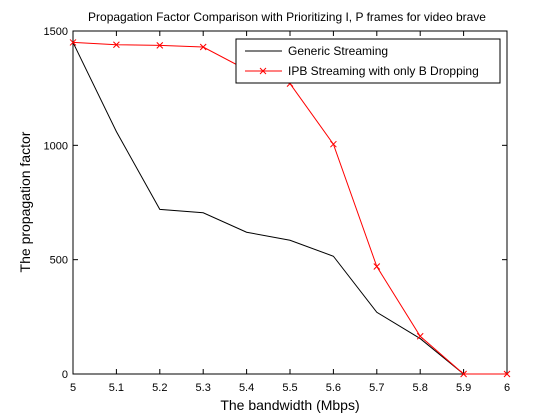 The width and height of the screenshot is (560, 420). I want to click on x-tick-labels: 5 5.1 5.2 5.3 5.4 5.5 5.6 5.7 5.8 5.9 6, so click(290, 388).